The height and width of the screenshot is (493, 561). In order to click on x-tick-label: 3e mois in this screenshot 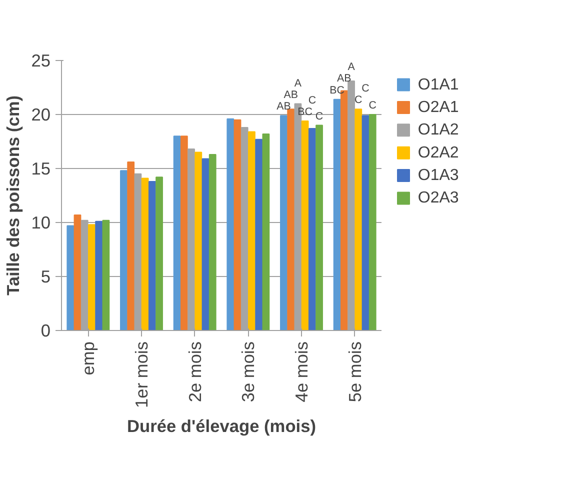, I will do `click(248, 371)`.